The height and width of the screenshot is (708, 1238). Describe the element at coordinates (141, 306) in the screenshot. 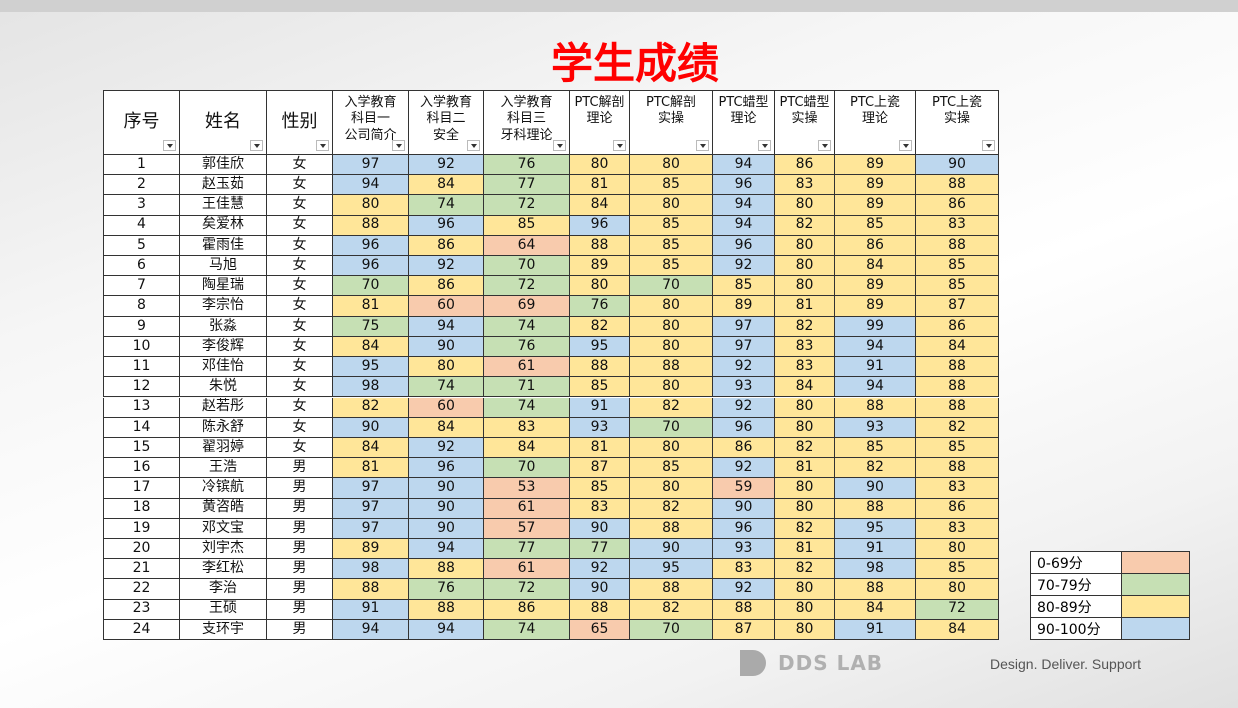

I see `table-cell: 8` at that location.